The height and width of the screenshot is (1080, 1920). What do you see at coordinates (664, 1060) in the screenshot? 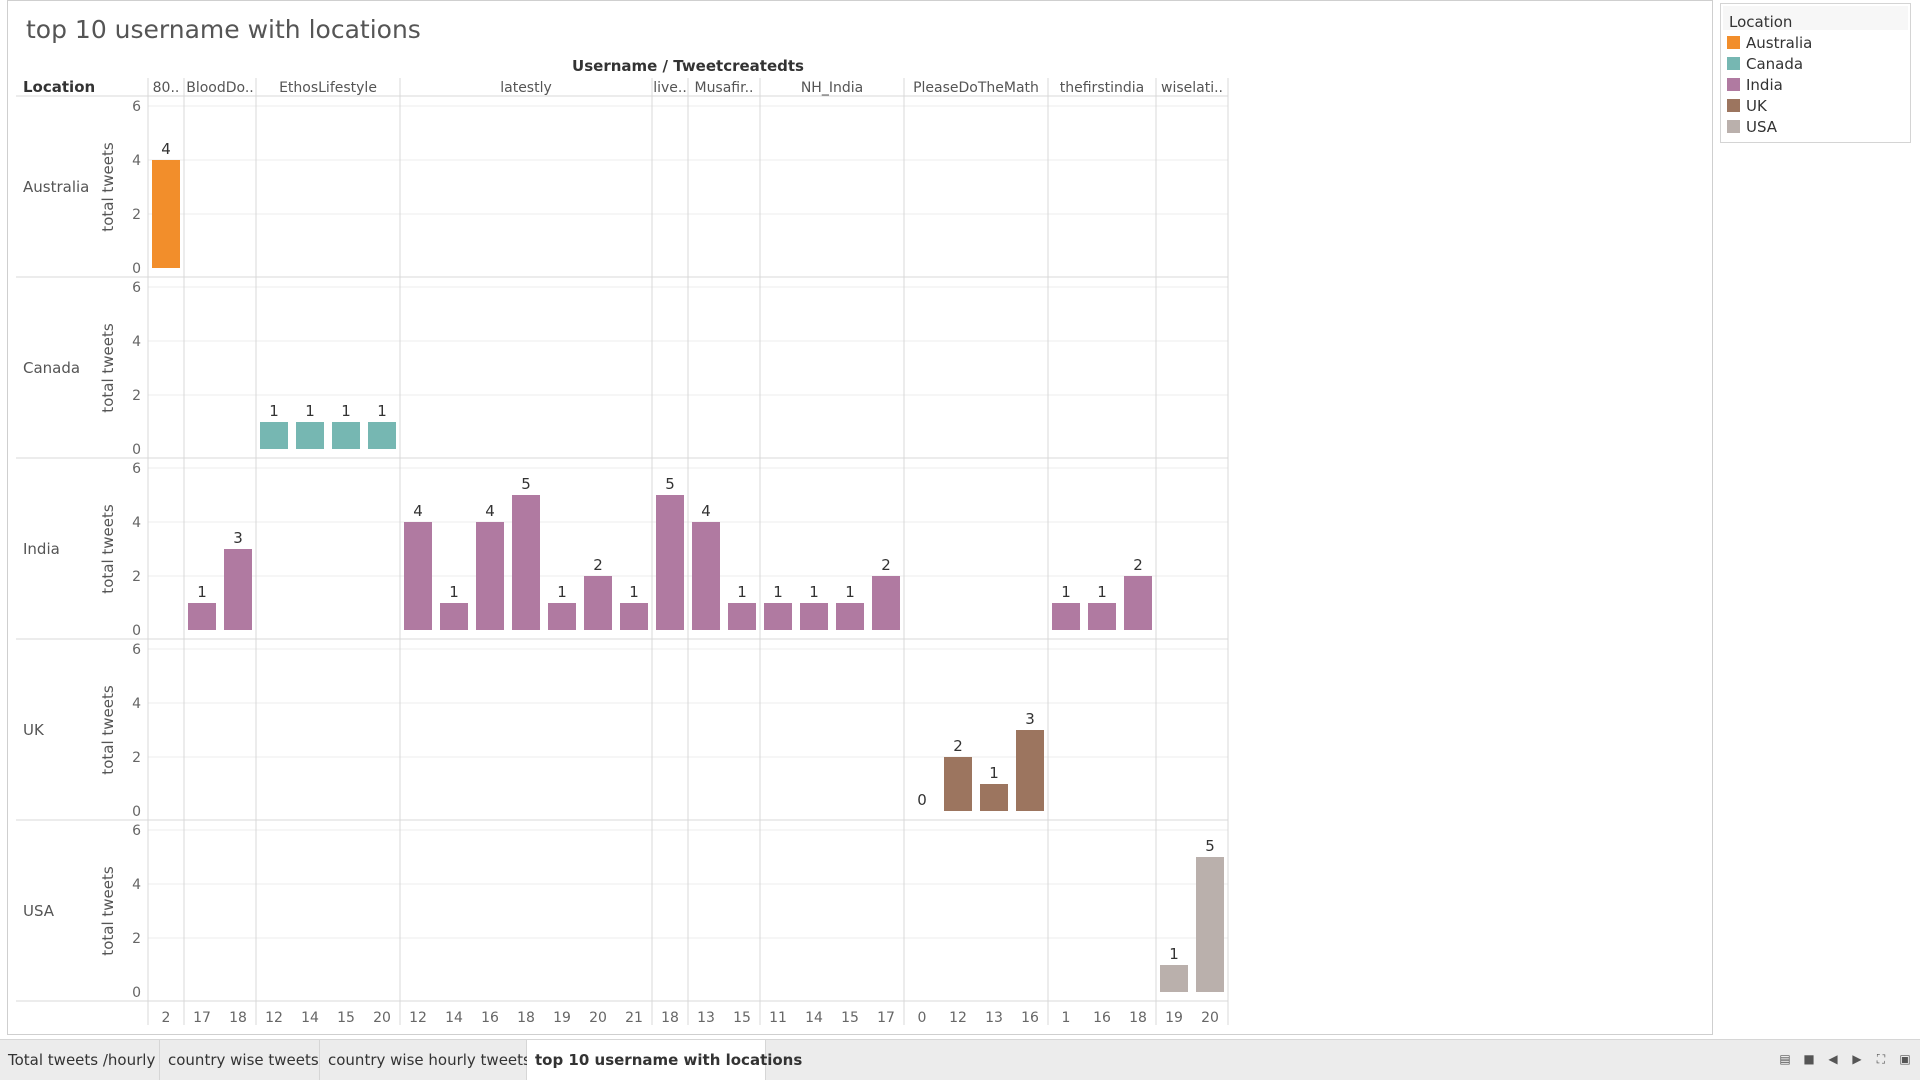
I see `tab-top-10-username-with-locations: top 10 username with locations` at bounding box center [664, 1060].